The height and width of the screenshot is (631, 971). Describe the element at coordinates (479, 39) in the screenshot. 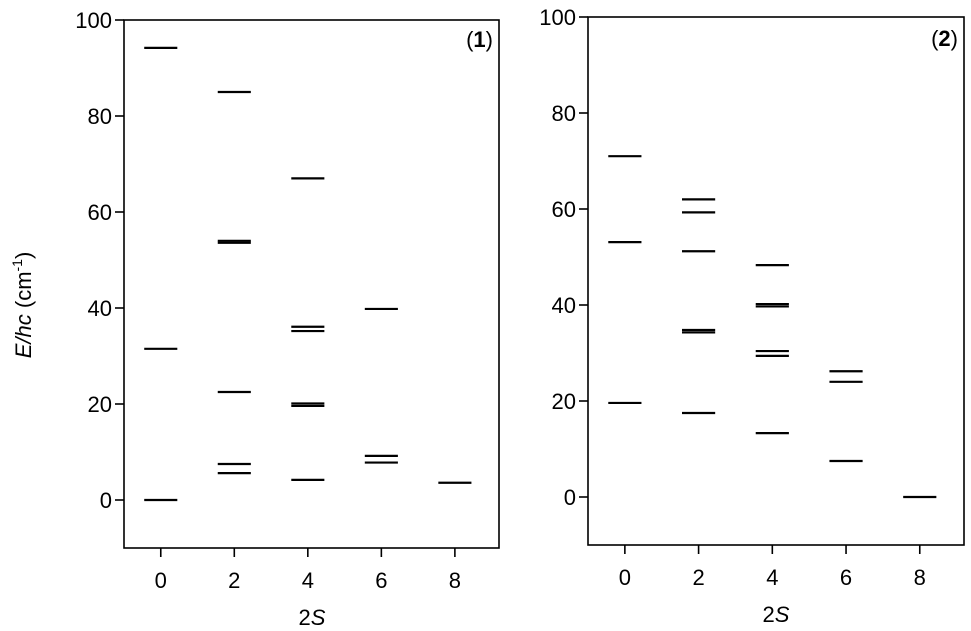

I see `panel-label: (1)` at that location.